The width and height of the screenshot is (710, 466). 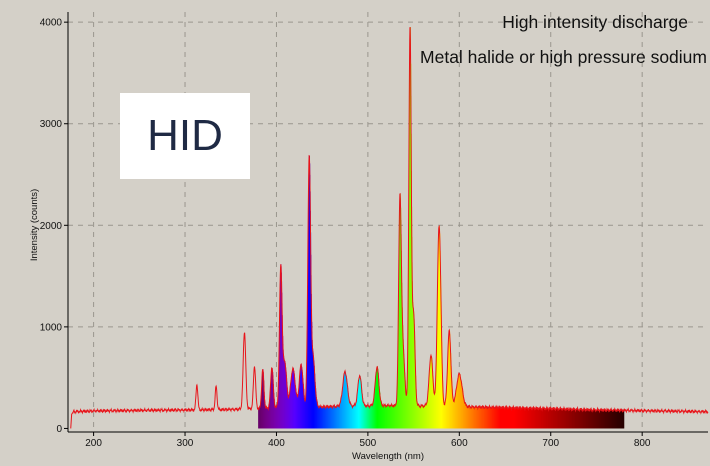 I want to click on x-tick-label: 600, so click(x=459, y=443).